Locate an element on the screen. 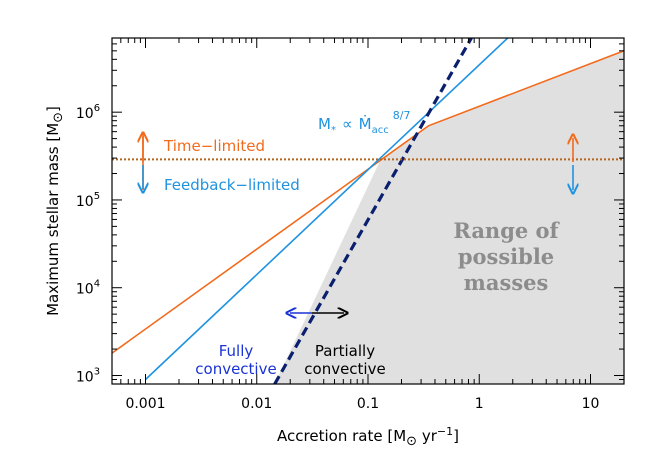 The height and width of the screenshot is (461, 658). y-tick-label: 10³ is located at coordinates (88, 375).